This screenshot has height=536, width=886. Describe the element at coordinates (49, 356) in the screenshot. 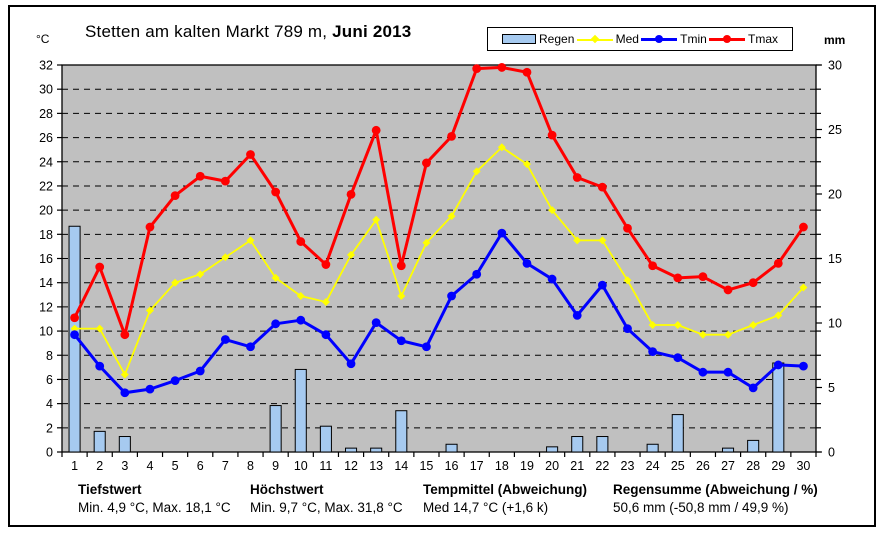

I see `left-axis-tick-label: 8` at that location.